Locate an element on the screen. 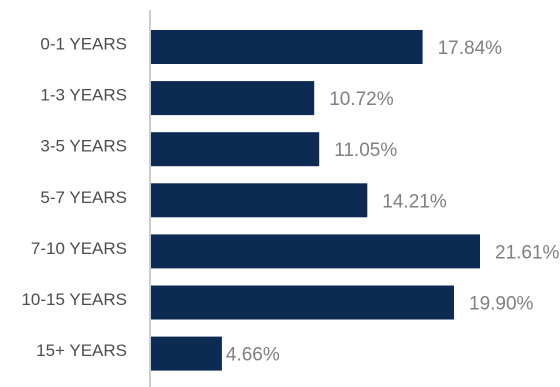 This screenshot has width=560, height=387. value-label: 11.05% is located at coordinates (365, 150).